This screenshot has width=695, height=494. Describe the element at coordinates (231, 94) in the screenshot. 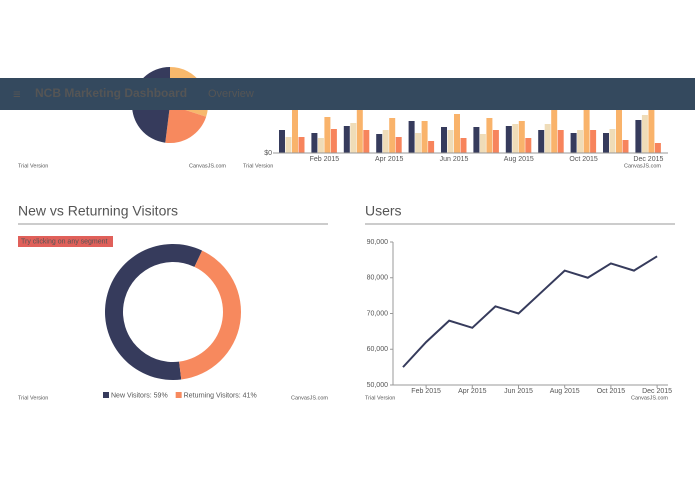

I see `navbar-link: Overview` at that location.